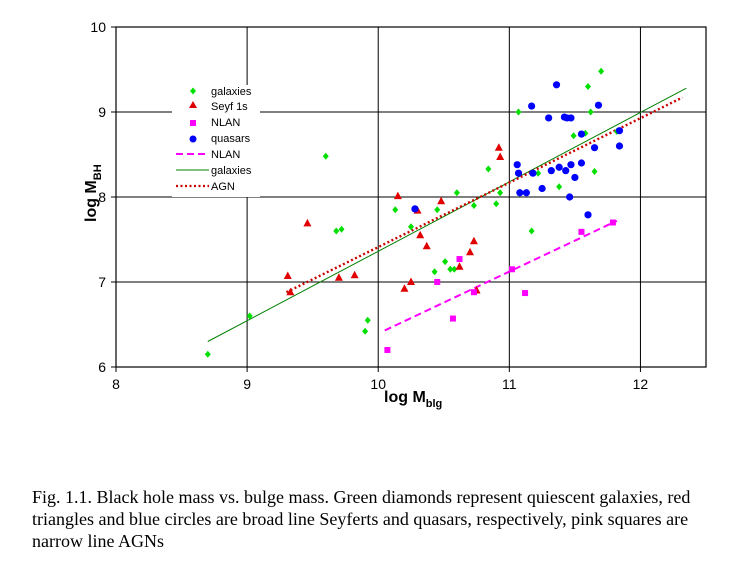 The image size is (744, 569). Describe the element at coordinates (102, 367) in the screenshot. I see `y-tick-label: 6` at that location.